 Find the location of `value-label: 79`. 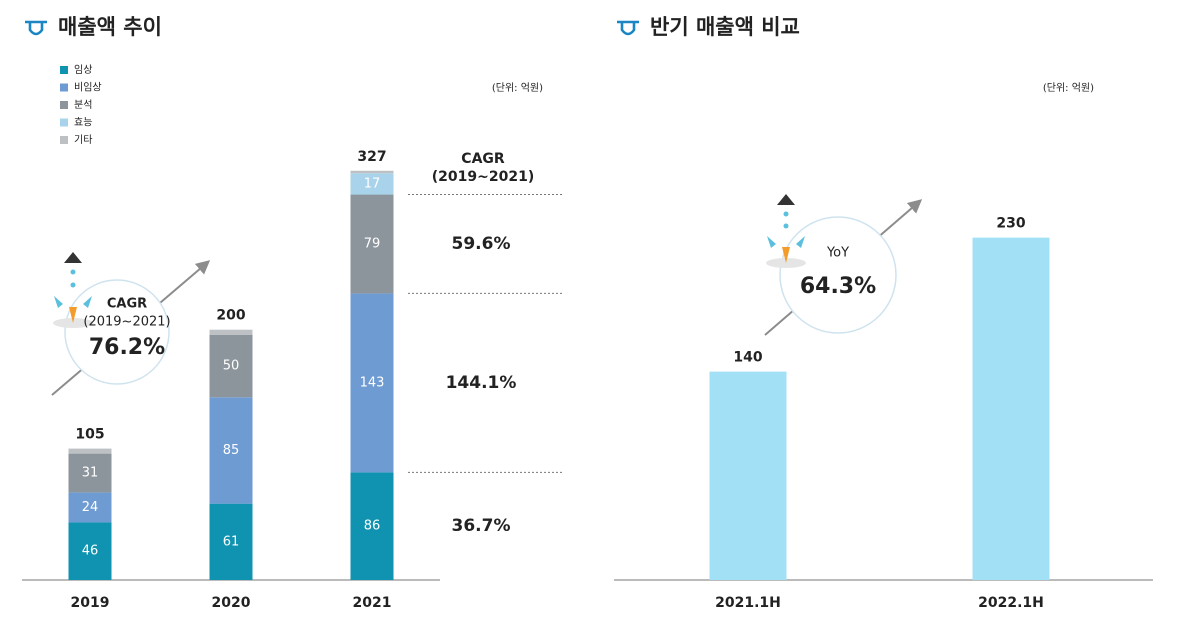

value-label: 79 is located at coordinates (372, 243).